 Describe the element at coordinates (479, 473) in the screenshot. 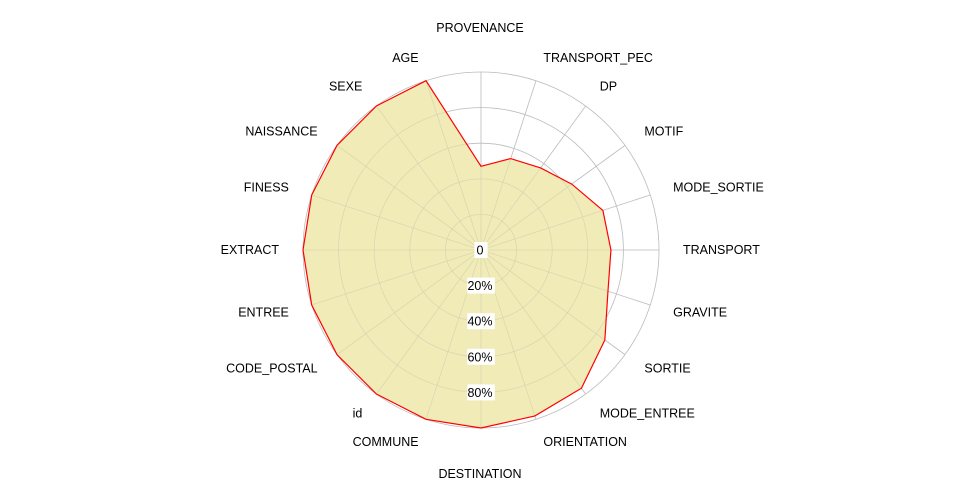

I see `category-label-destination: DESTINATION` at that location.